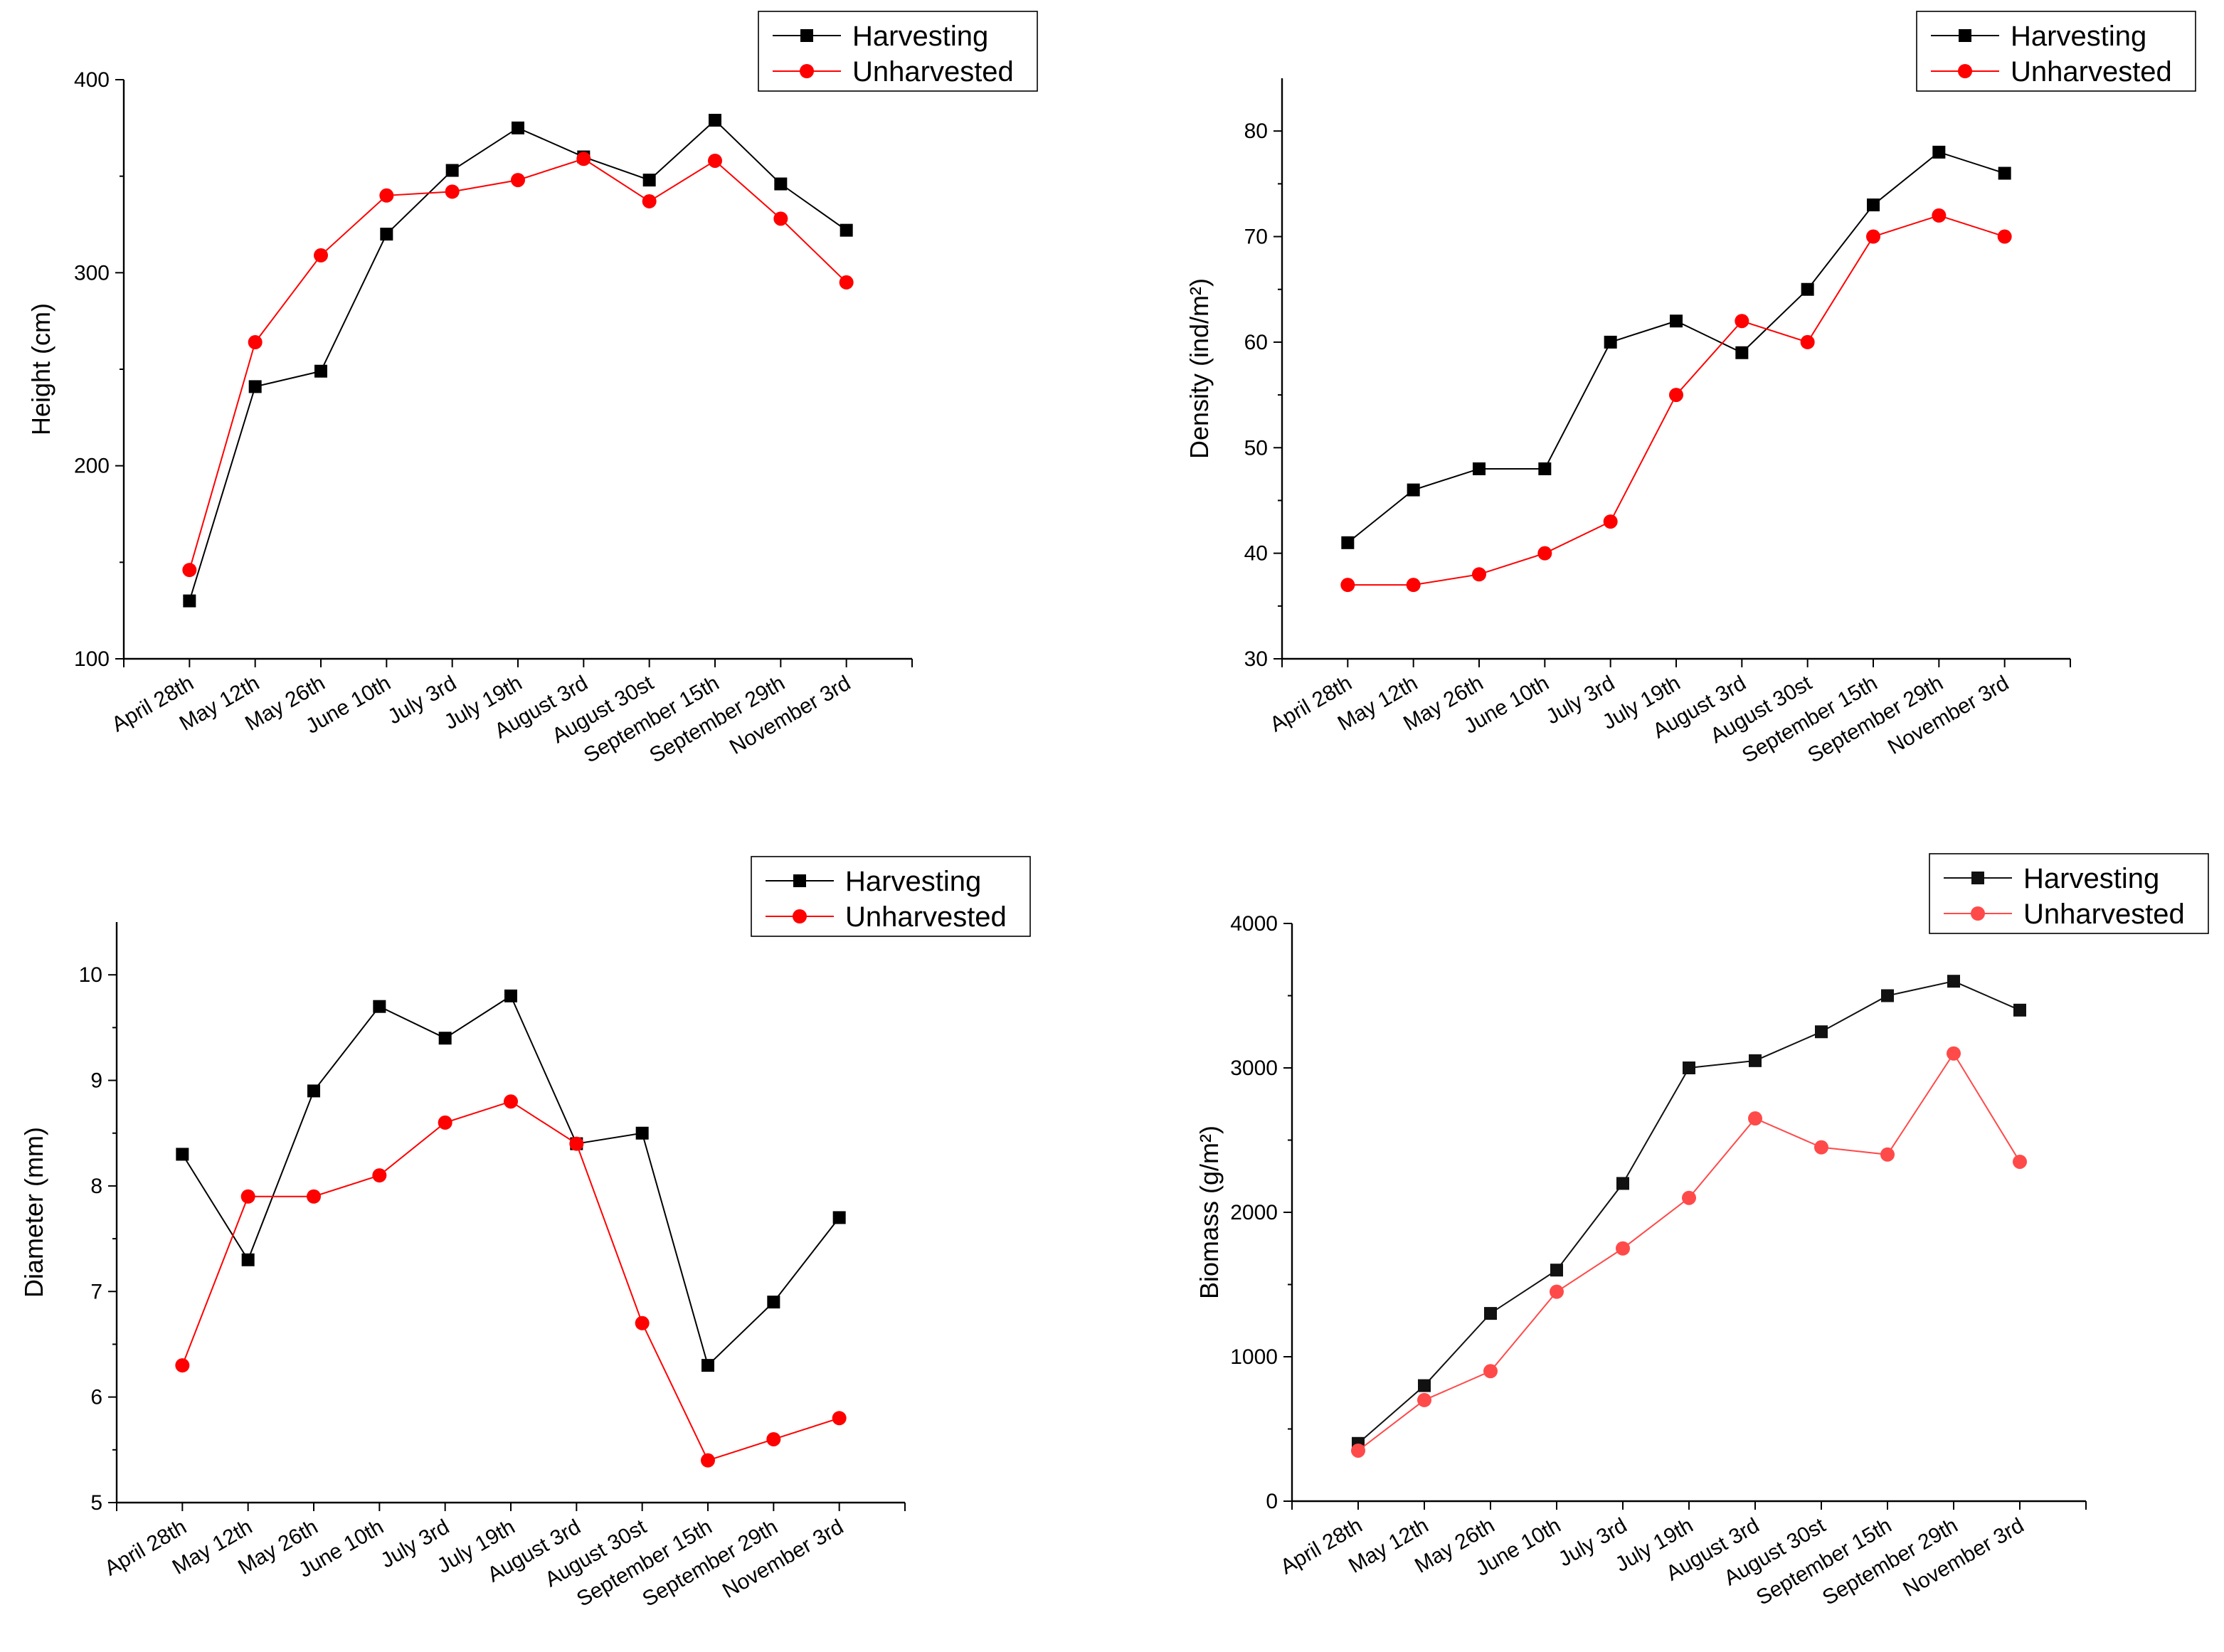  Describe the element at coordinates (96, 1186) in the screenshot. I see `y-tick-label: 8` at that location.